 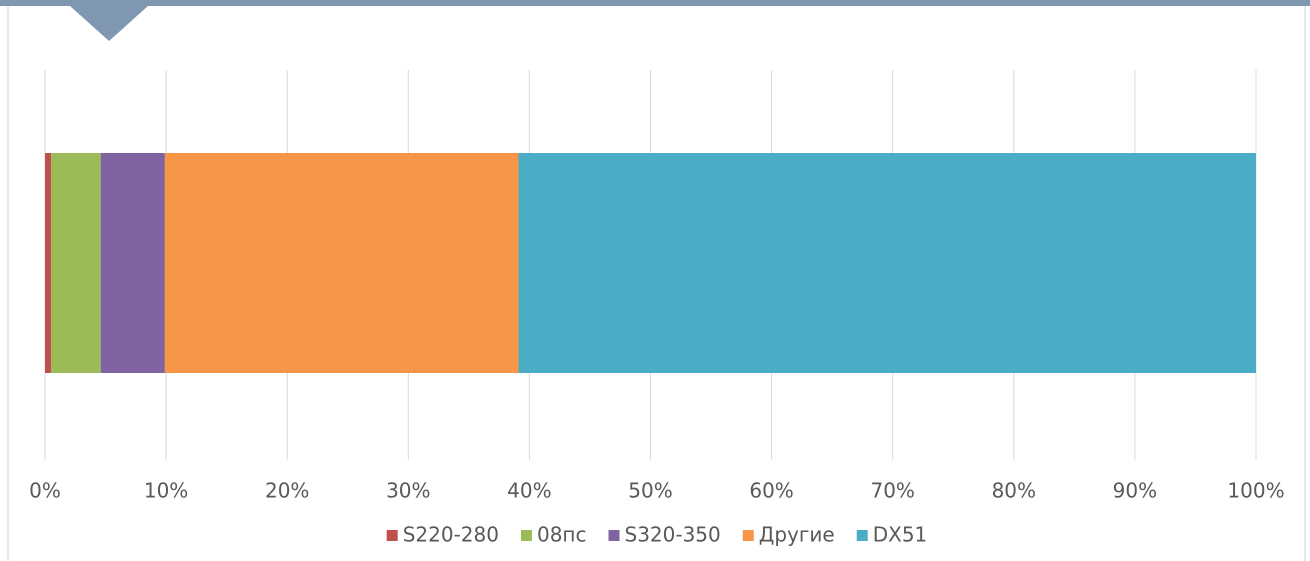 What do you see at coordinates (562, 535) in the screenshot?
I see `legend-label: 08пс` at bounding box center [562, 535].